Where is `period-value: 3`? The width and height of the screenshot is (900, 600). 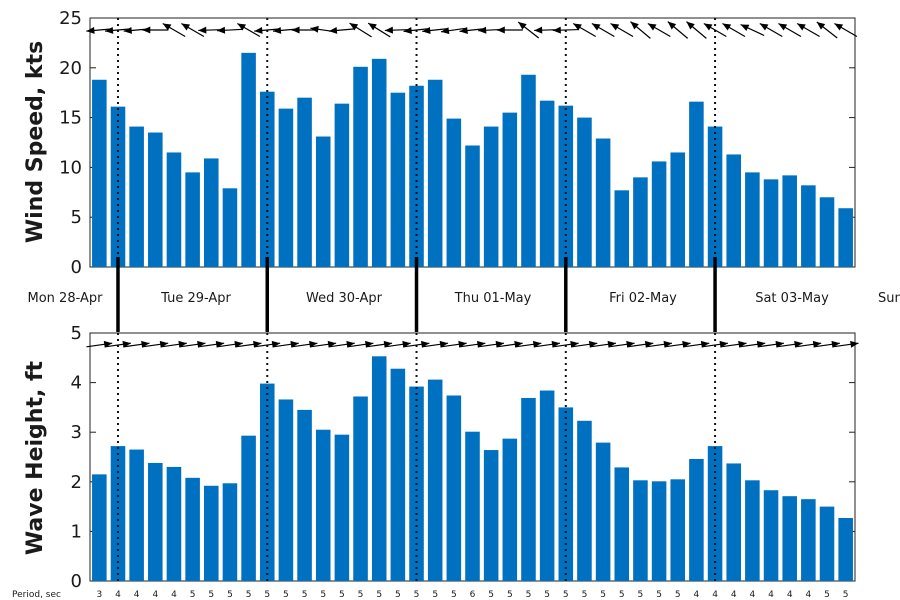
period-value: 3 is located at coordinates (99, 595).